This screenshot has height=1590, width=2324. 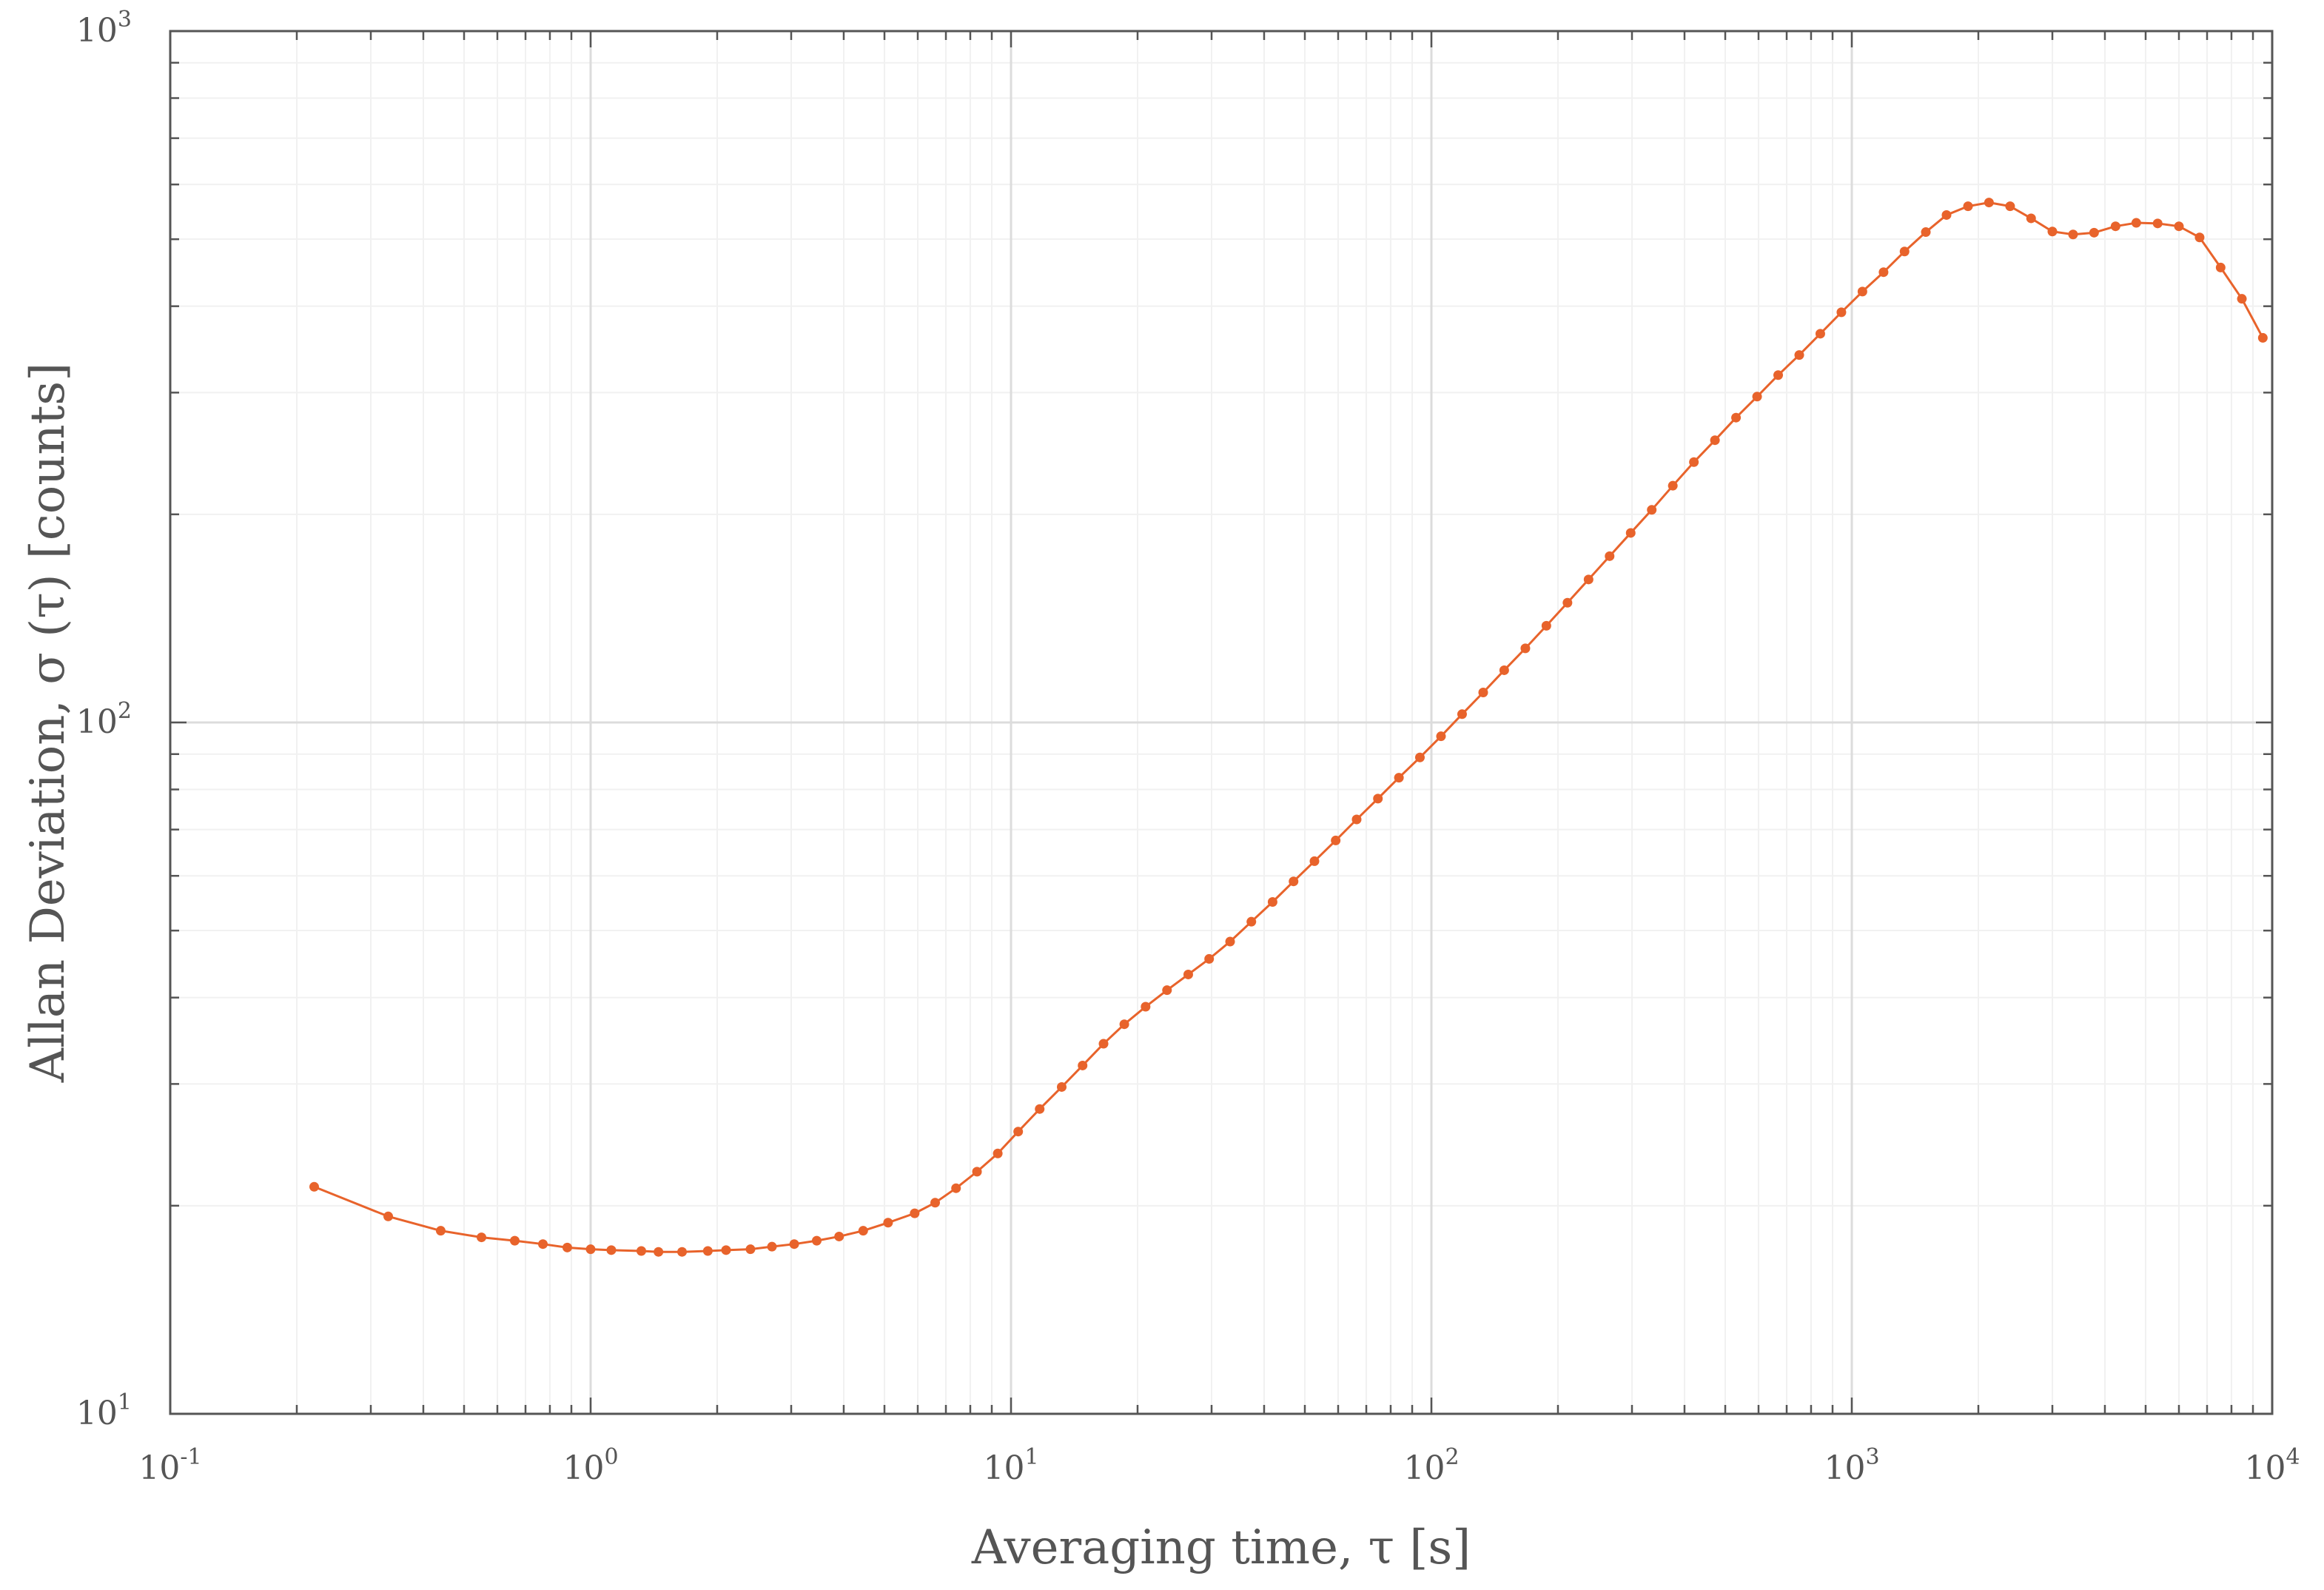 I want to click on x-tick-label: 10⁻¹, so click(x=169, y=1465).